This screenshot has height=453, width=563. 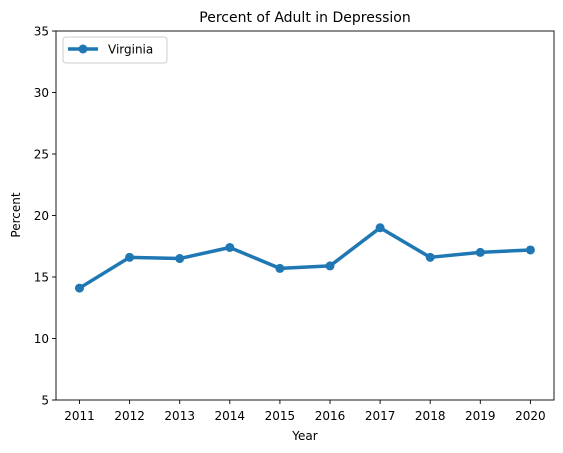 What do you see at coordinates (41, 339) in the screenshot?
I see `y-tick-label: 10` at bounding box center [41, 339].